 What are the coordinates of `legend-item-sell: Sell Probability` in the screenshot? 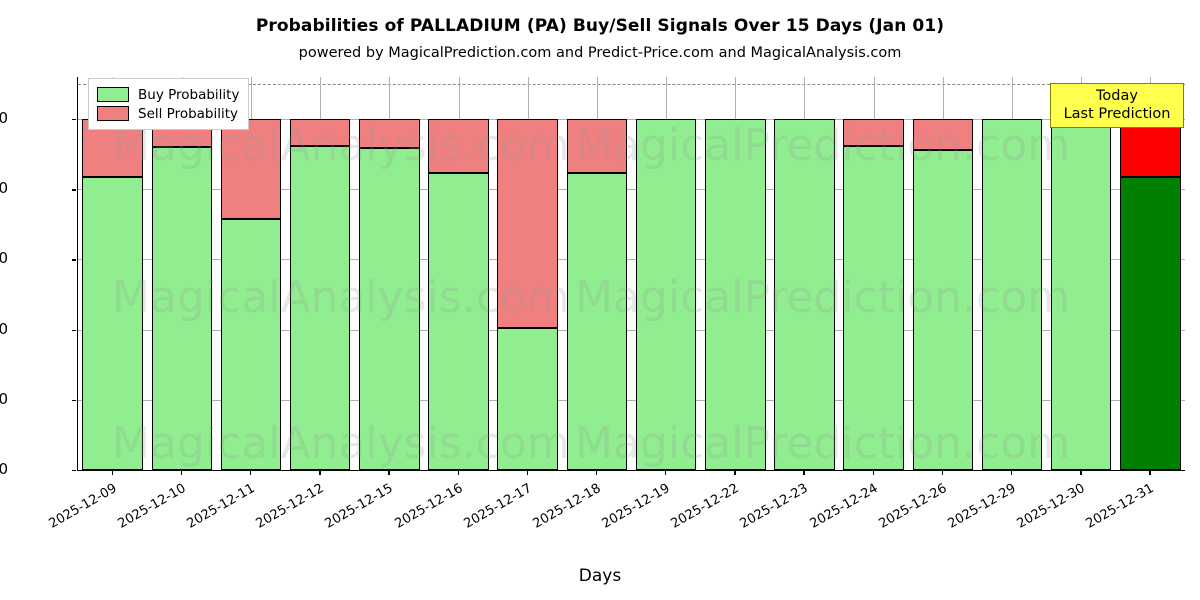 It's located at (168, 113).